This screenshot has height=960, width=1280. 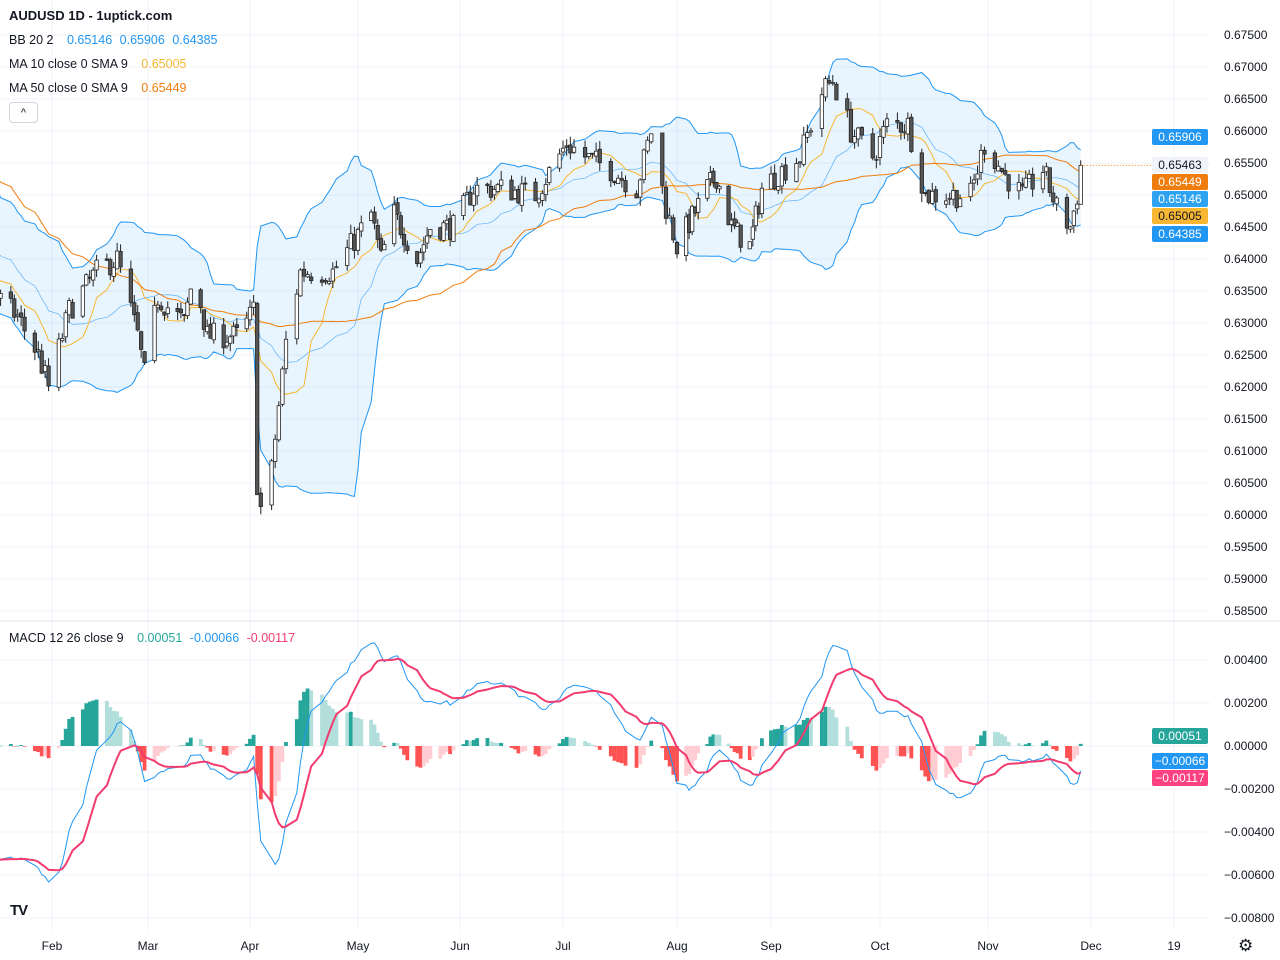 I want to click on gear-icon: ⚙, so click(x=1246, y=945).